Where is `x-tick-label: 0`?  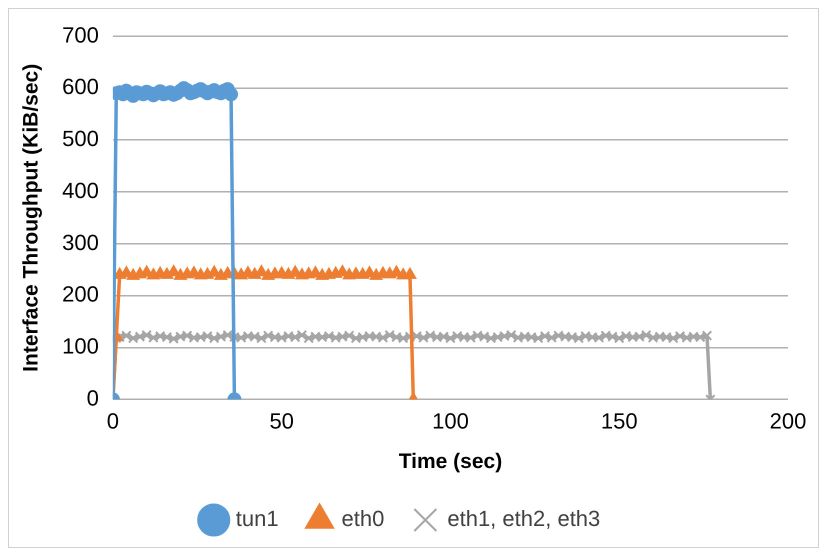
x-tick-label: 0 is located at coordinates (113, 421).